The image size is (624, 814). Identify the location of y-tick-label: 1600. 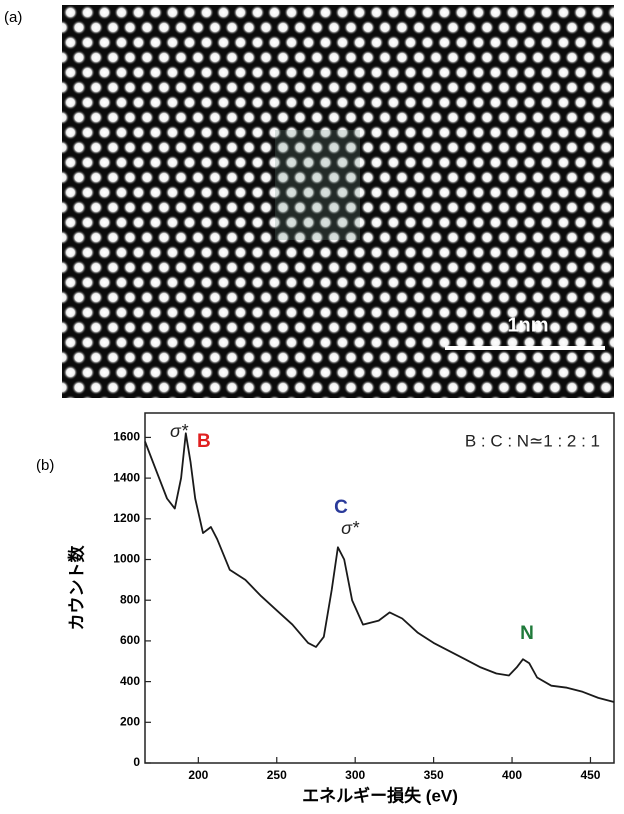
(126, 437).